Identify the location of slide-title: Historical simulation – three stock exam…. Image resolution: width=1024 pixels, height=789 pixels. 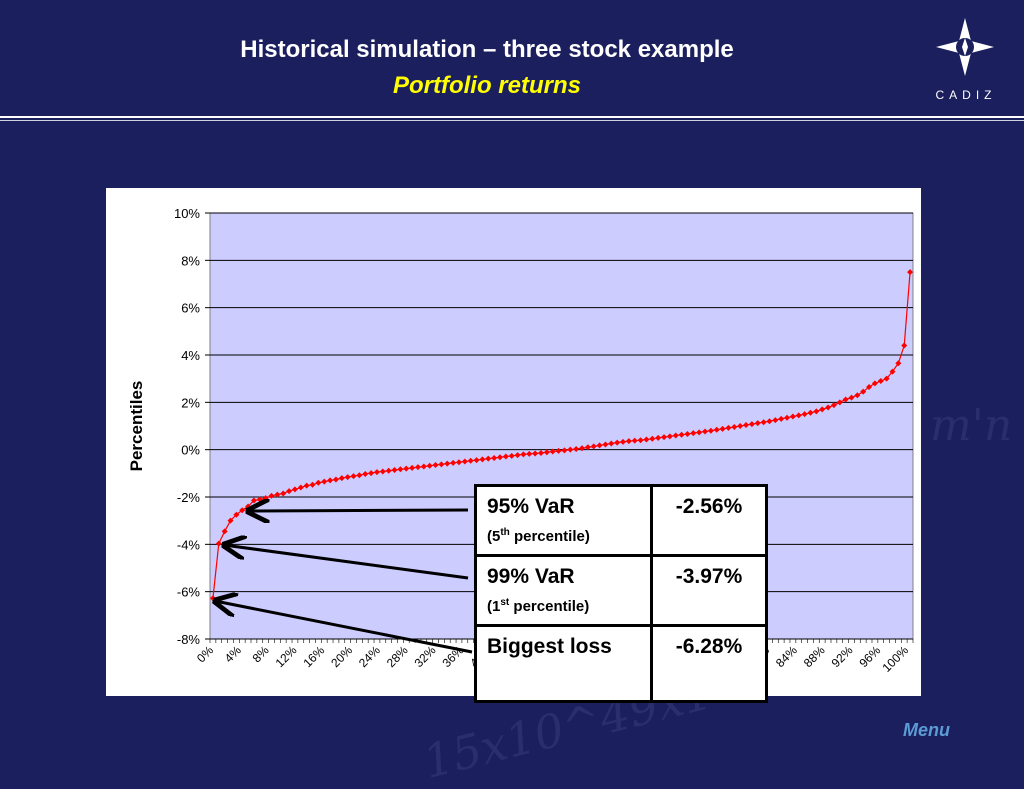
(487, 49).